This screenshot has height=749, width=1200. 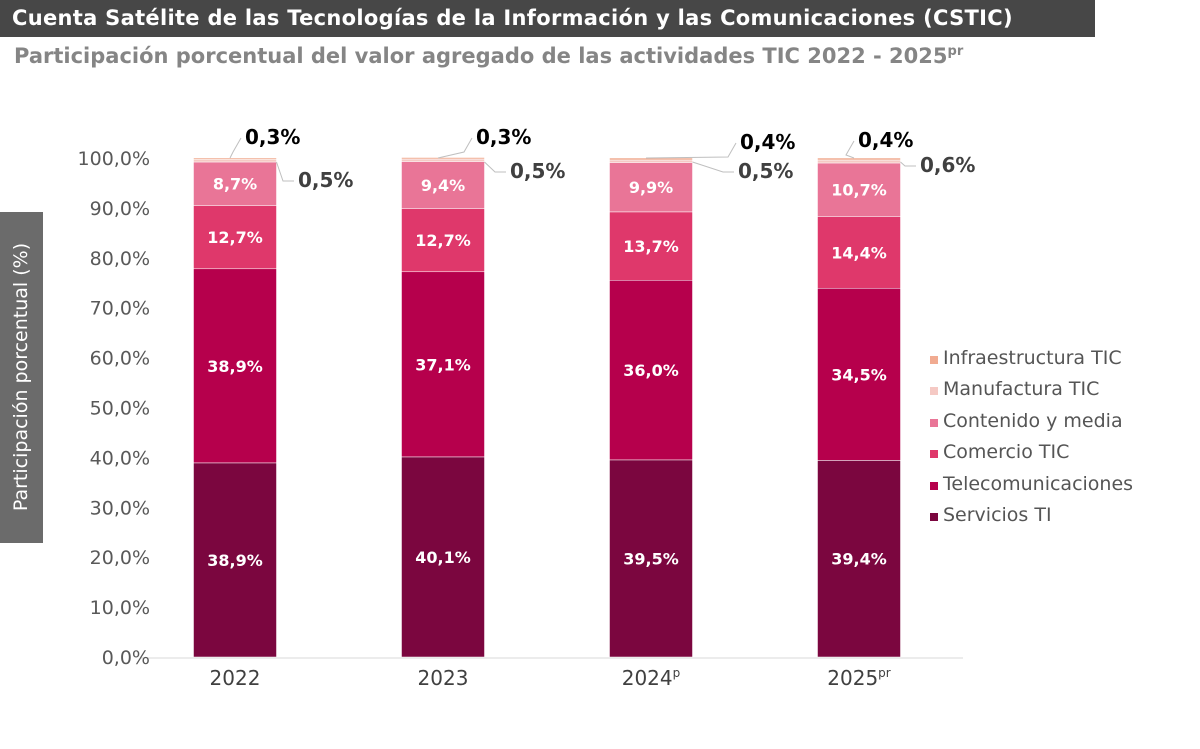 I want to click on data-label: 39,5%, so click(x=651, y=558).